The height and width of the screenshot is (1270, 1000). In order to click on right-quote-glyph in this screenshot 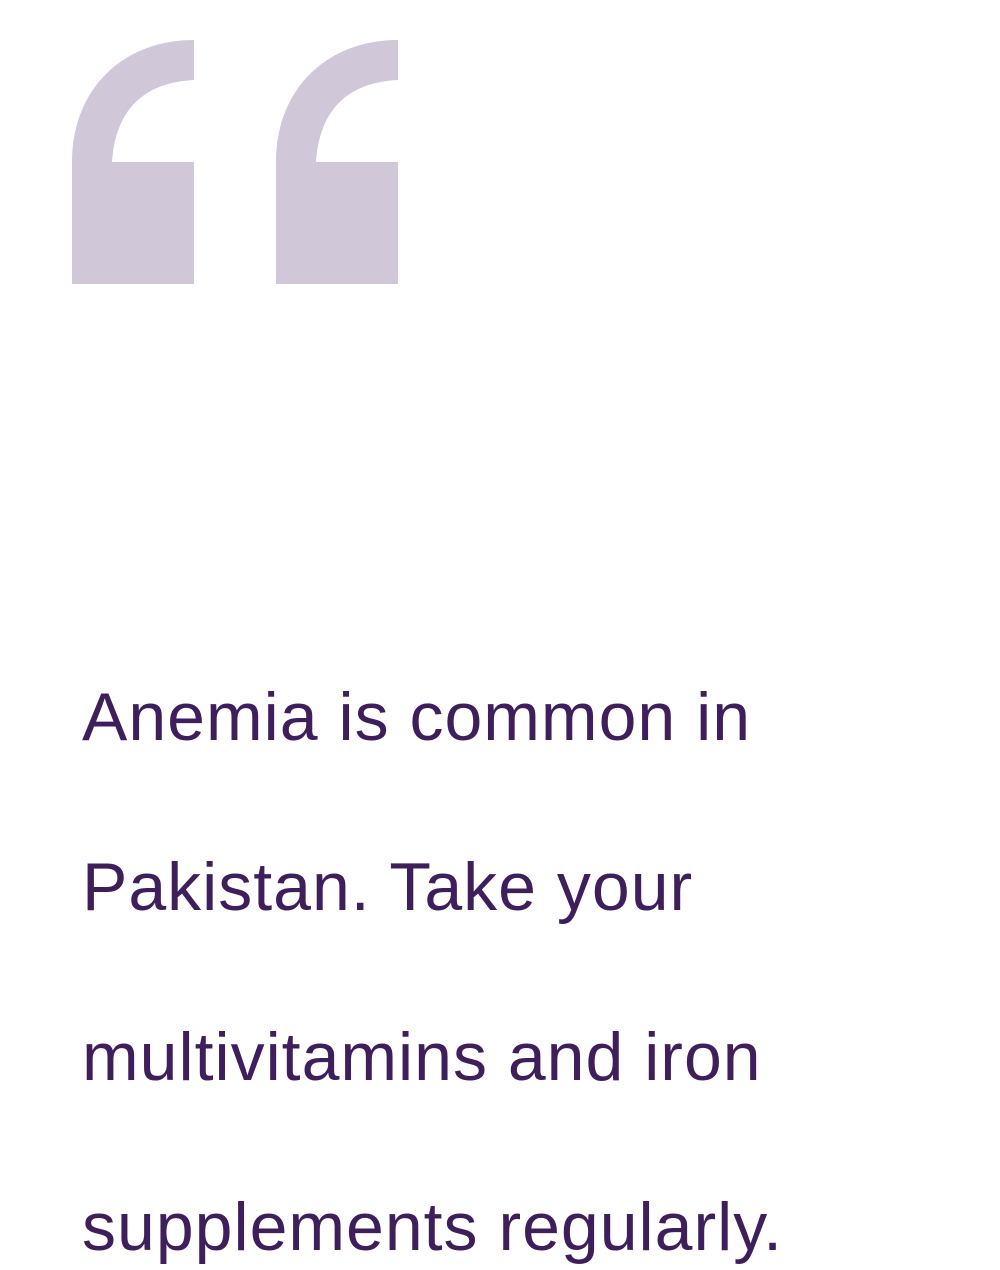, I will do `click(337, 162)`.